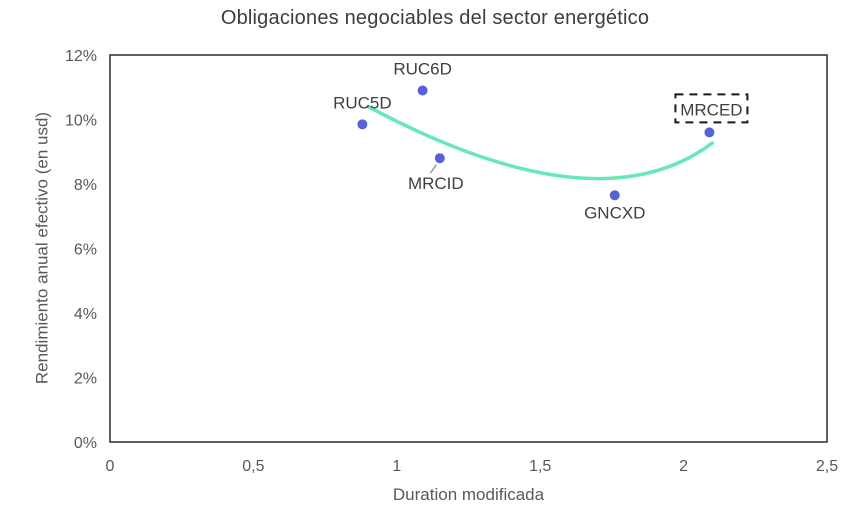 The height and width of the screenshot is (511, 850). What do you see at coordinates (253, 466) in the screenshot?
I see `x-tick-label: 0,5` at bounding box center [253, 466].